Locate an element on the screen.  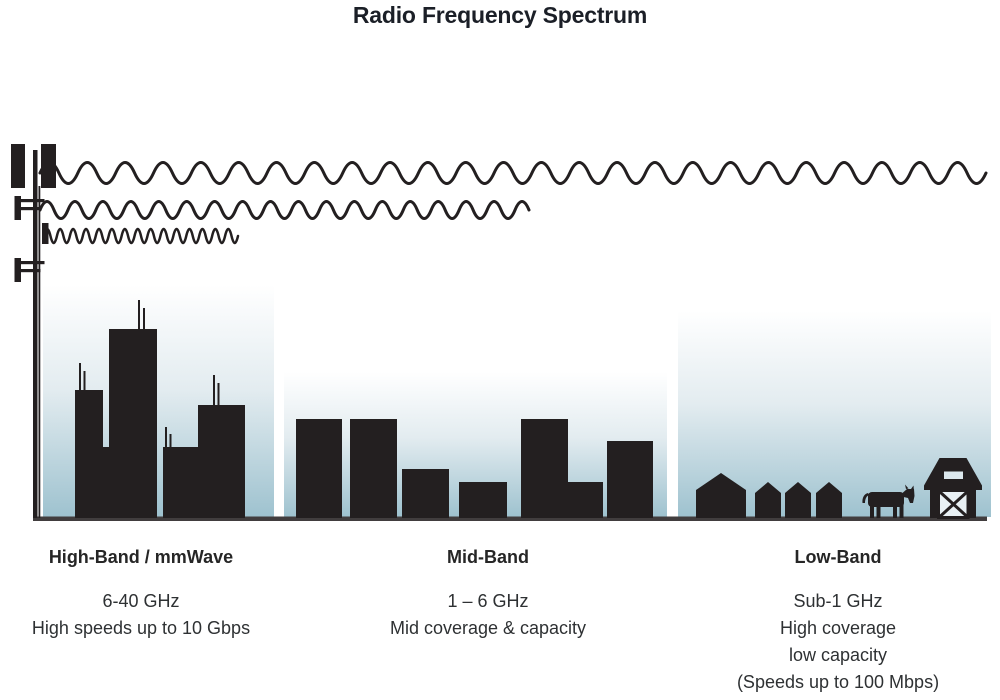
tower-upper-small-panel is located at coordinates (17, 208).